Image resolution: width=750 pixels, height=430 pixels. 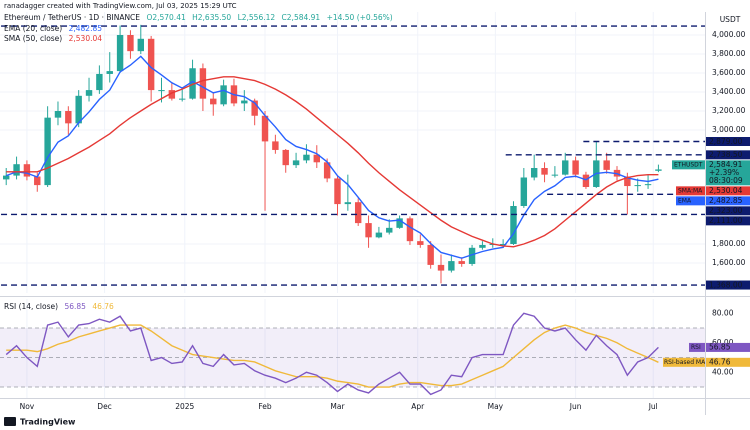 What do you see at coordinates (726, 180) in the screenshot?
I see `last-price-text: 08:30:09` at bounding box center [726, 180].